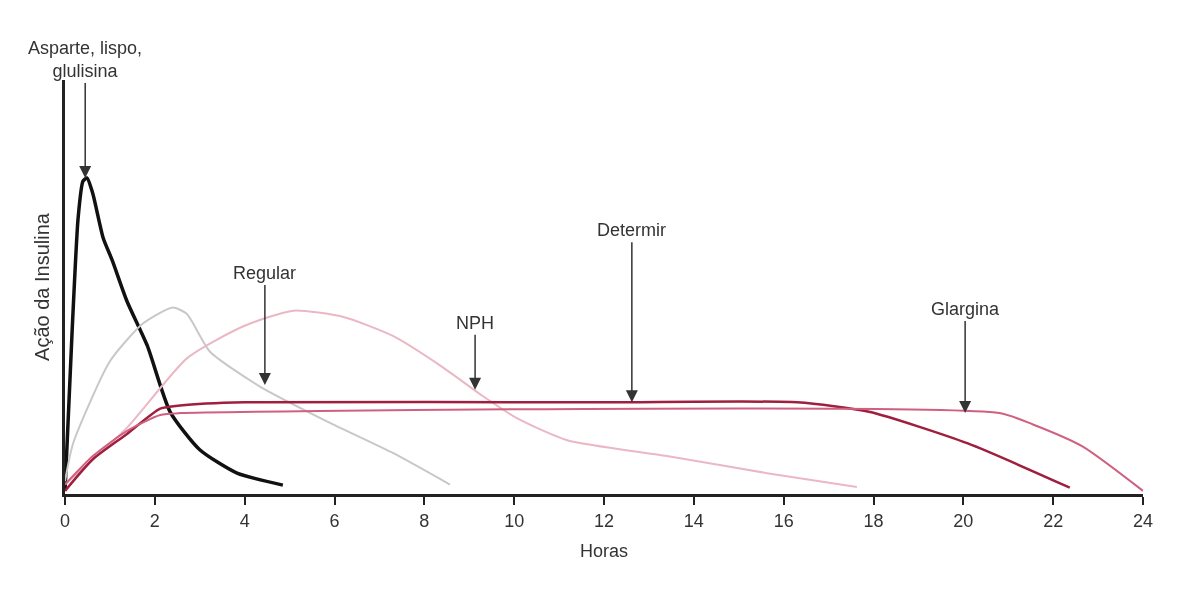 The image size is (1177, 612). Describe the element at coordinates (265, 273) in the screenshot. I see `annotation: Regular` at that location.